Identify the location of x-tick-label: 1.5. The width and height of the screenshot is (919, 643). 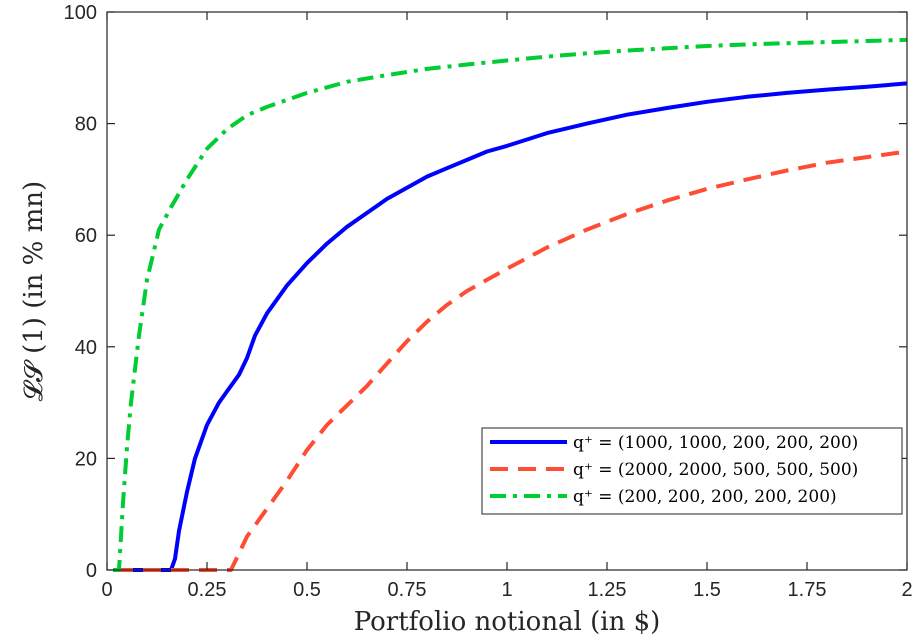
(707, 590).